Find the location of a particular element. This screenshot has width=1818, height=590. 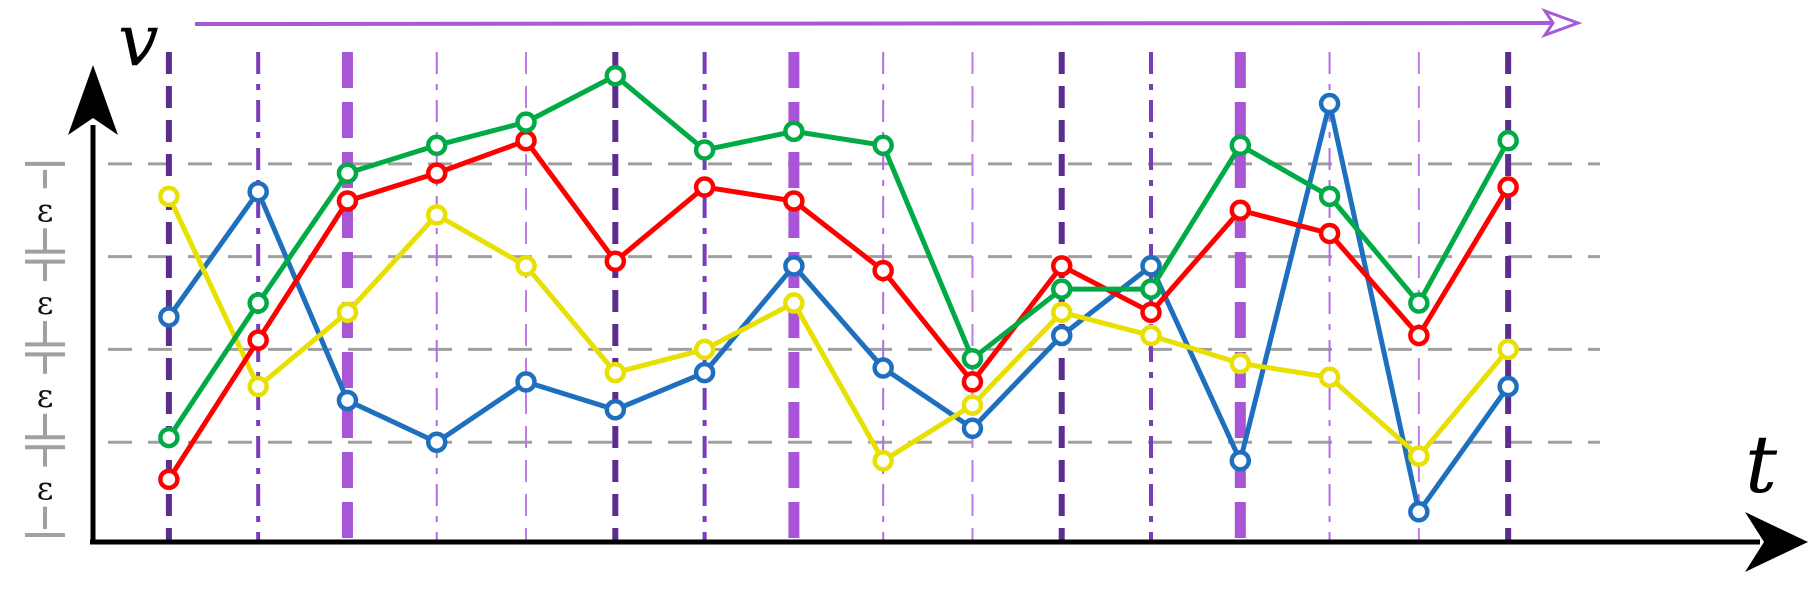

x-axis-label: t is located at coordinates (1761, 464).